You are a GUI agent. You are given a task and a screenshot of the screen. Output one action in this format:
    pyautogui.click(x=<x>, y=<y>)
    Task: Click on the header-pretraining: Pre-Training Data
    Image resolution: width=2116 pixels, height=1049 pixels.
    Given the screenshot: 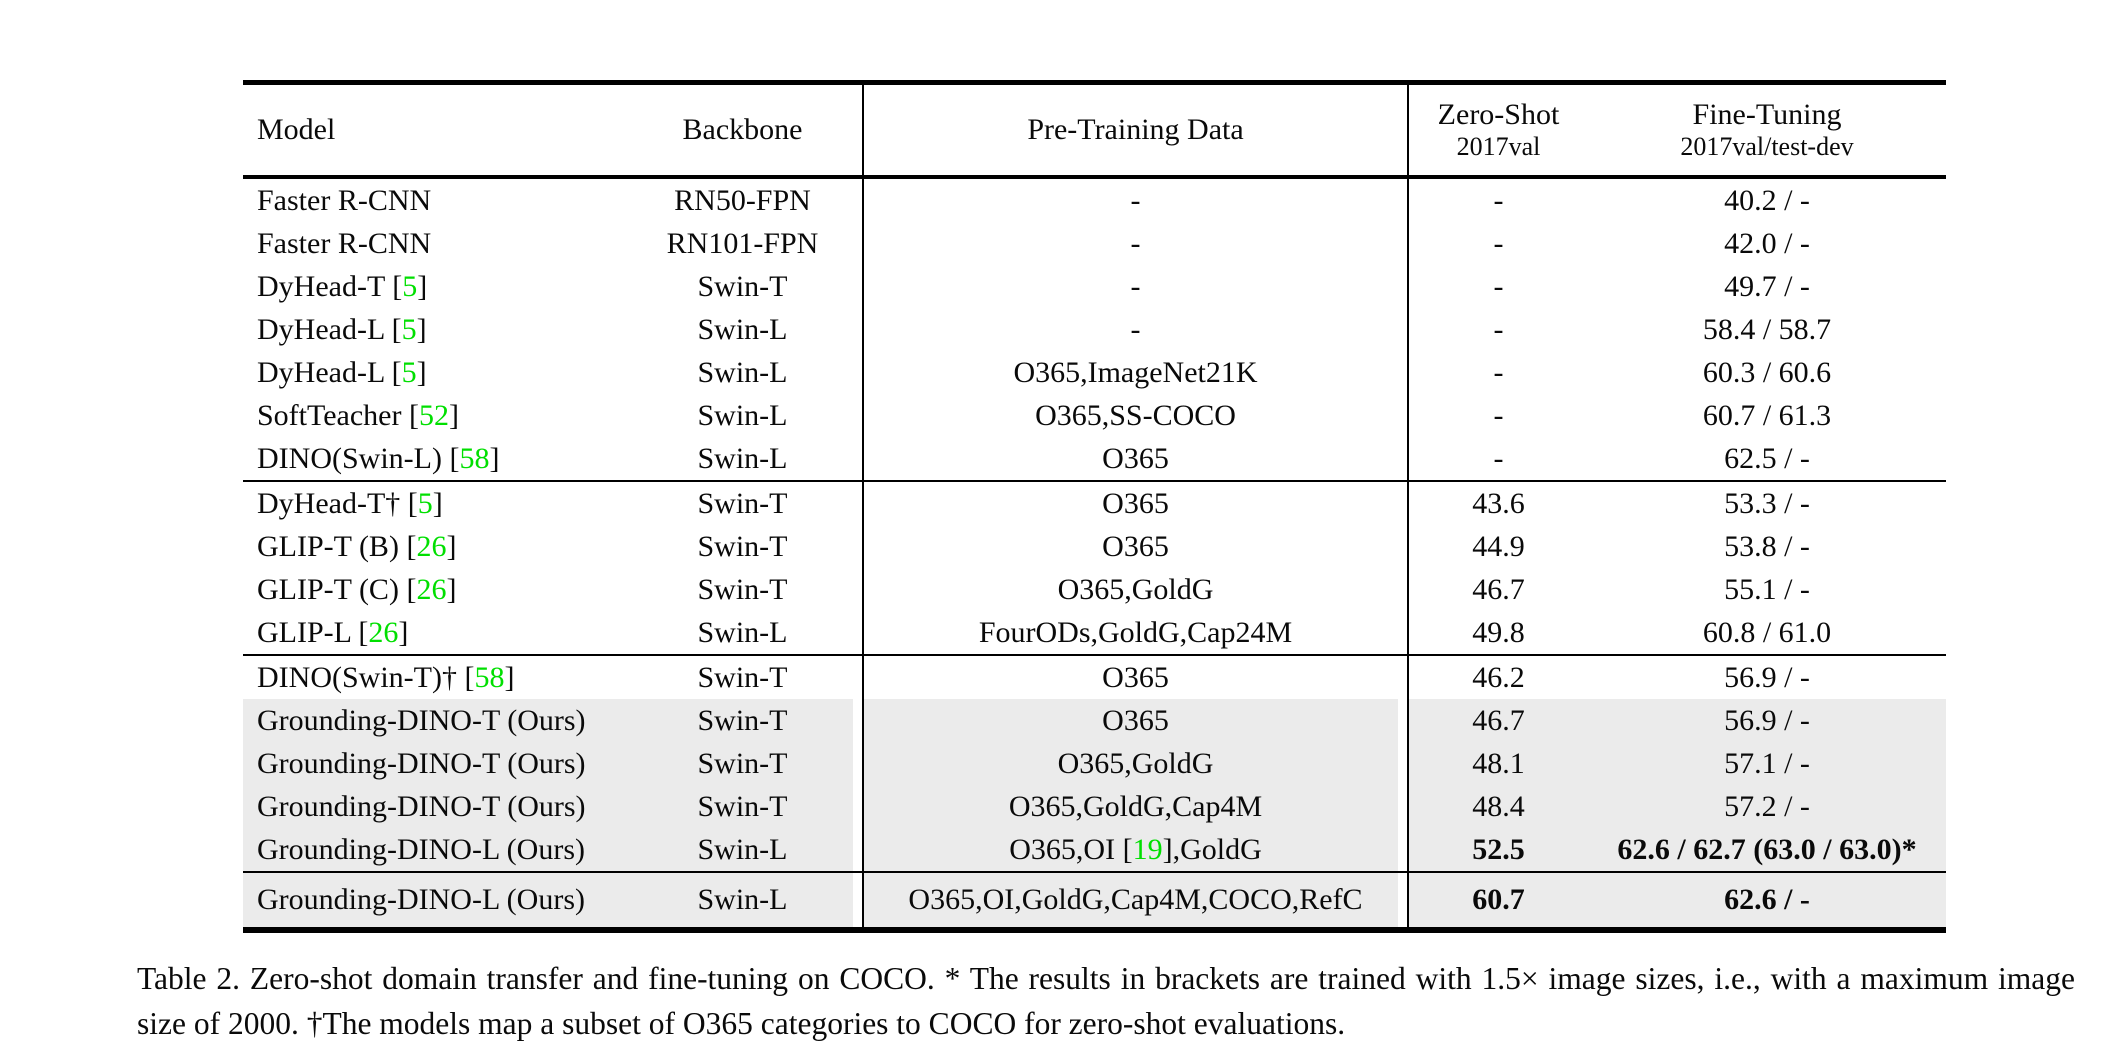 What is the action you would take?
    pyautogui.click(x=1135, y=130)
    